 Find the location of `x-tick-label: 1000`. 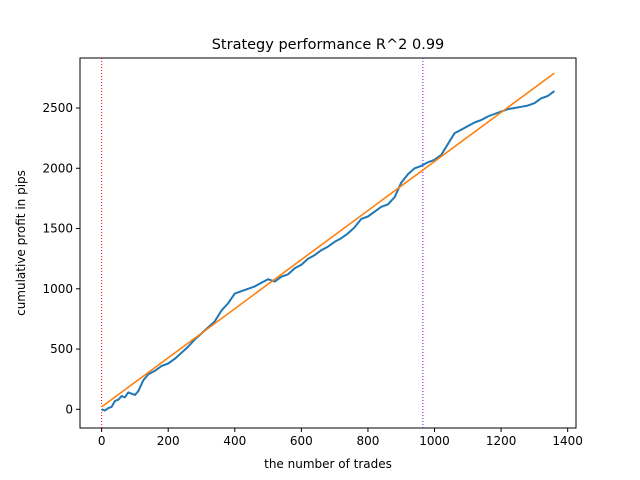

x-tick-label: 1000 is located at coordinates (434, 441).